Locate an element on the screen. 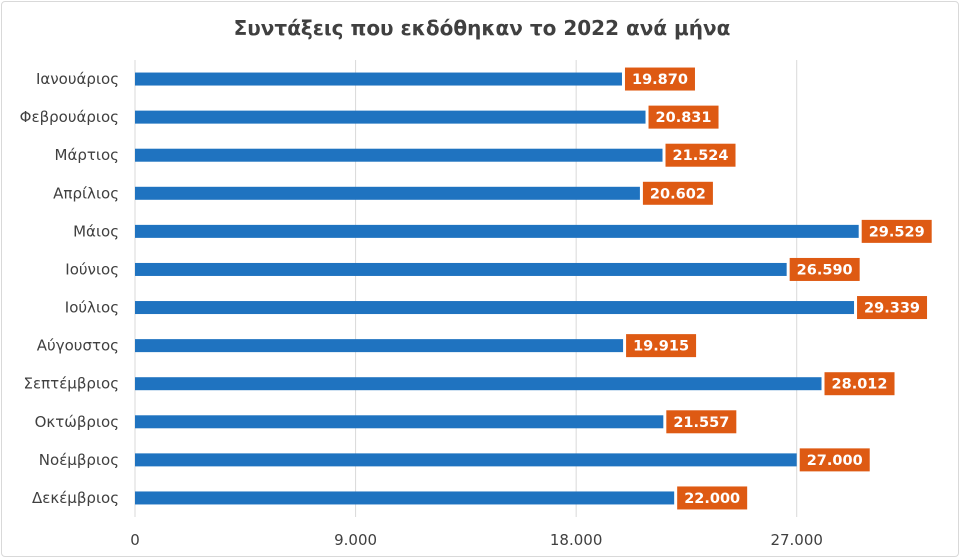 The width and height of the screenshot is (960, 560). data-label: 19.915 is located at coordinates (661, 347).